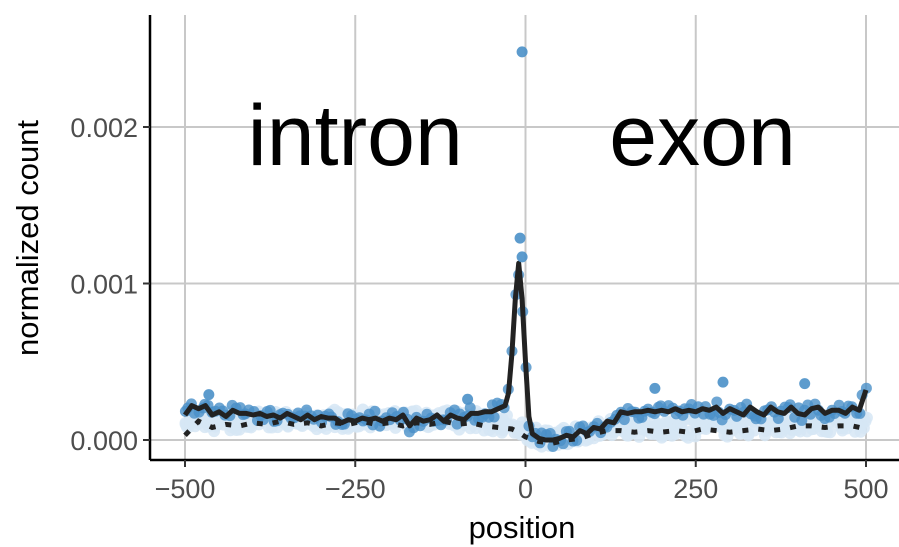  What do you see at coordinates (27, 238) in the screenshot?
I see `y-axis-title: normalized count` at bounding box center [27, 238].